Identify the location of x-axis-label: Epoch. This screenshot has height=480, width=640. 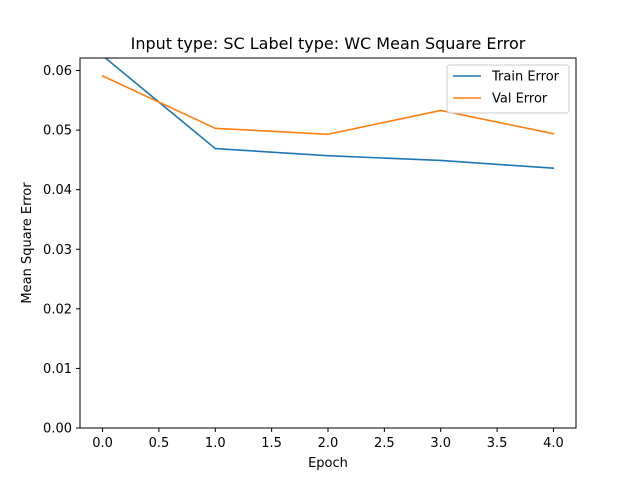
(328, 463).